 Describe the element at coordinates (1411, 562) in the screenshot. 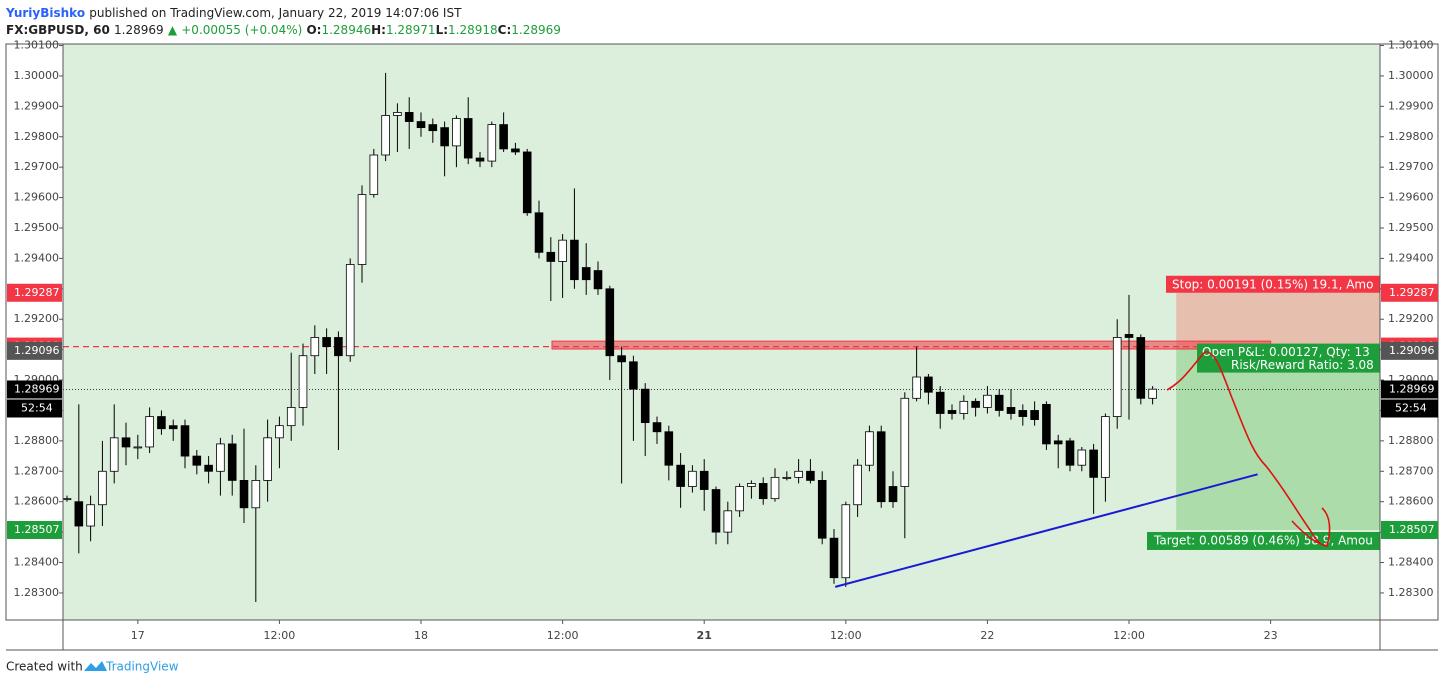

I see `y-tick-label: 1.28400` at that location.